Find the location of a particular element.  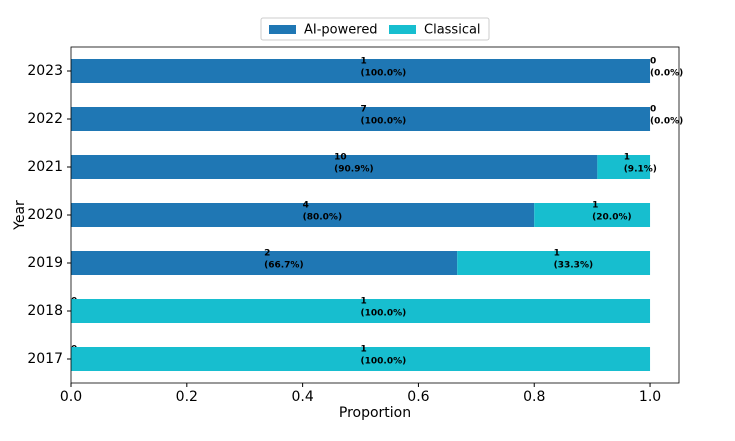

x-tick-label: 0.8 is located at coordinates (534, 397).